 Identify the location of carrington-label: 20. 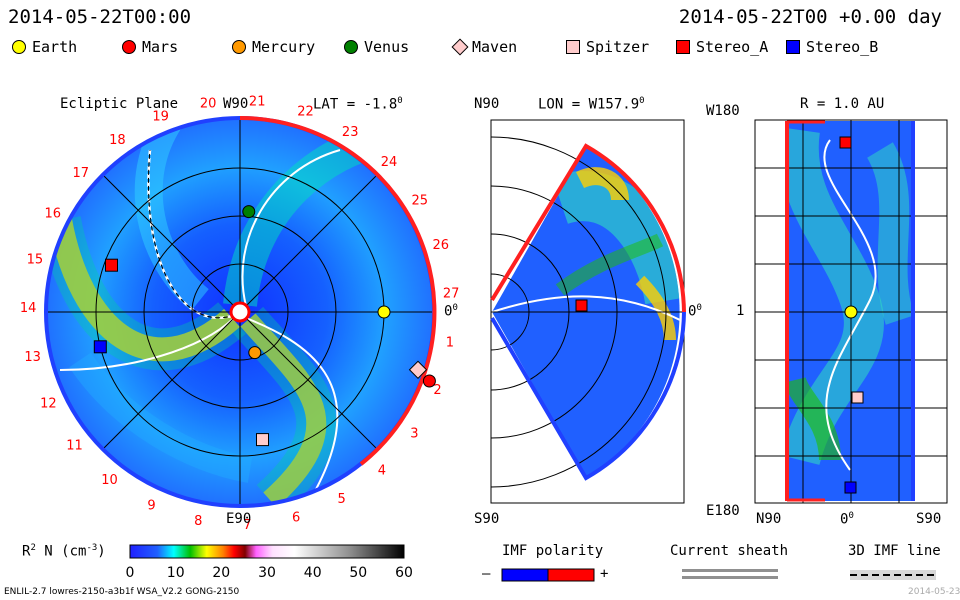
(208, 103).